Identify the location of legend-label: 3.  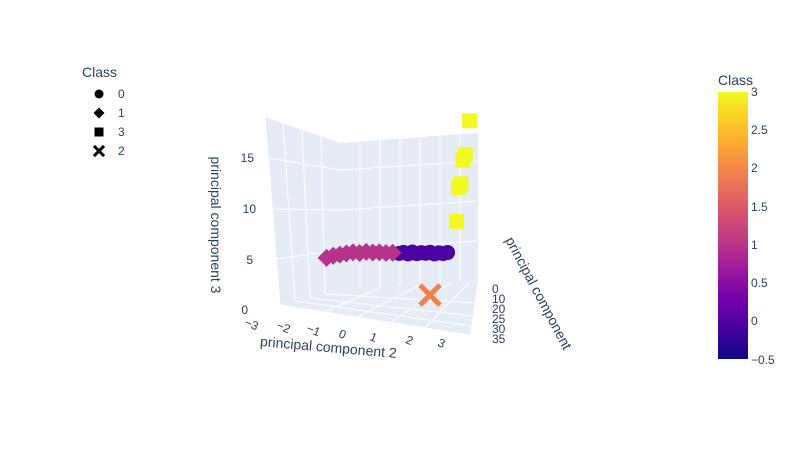
(121, 131).